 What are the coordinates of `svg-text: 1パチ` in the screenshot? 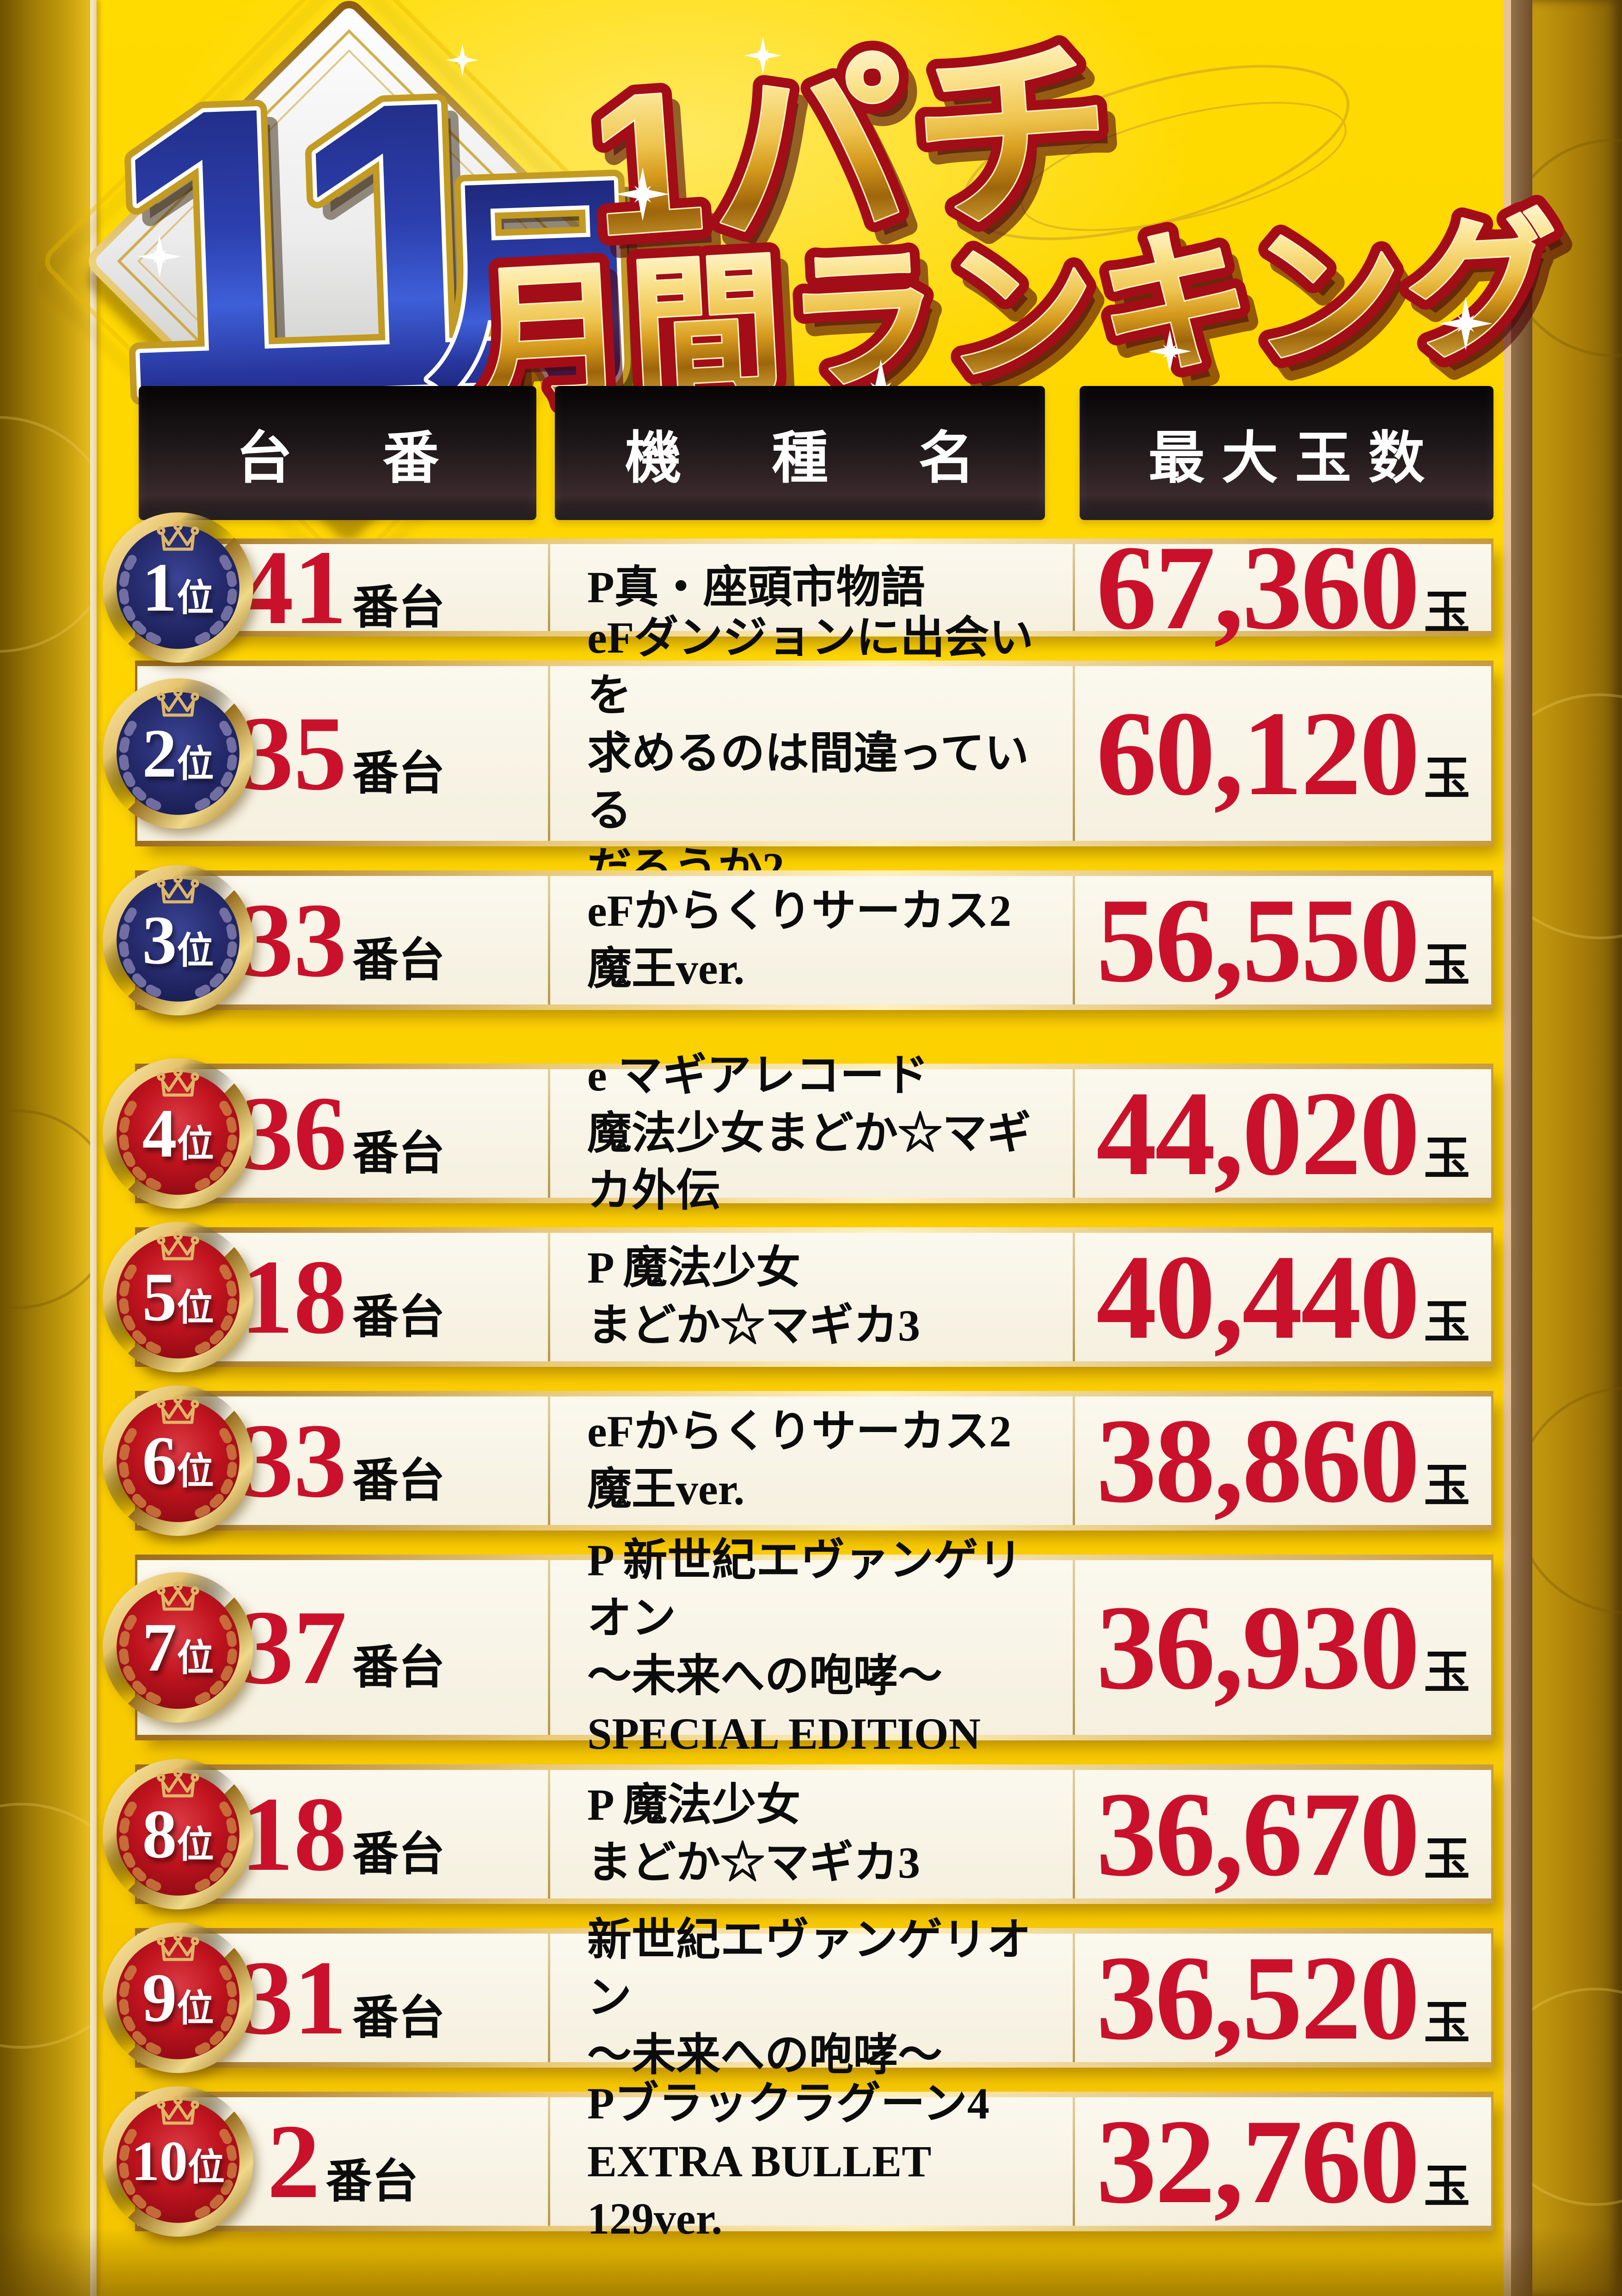 It's located at (855, 149).